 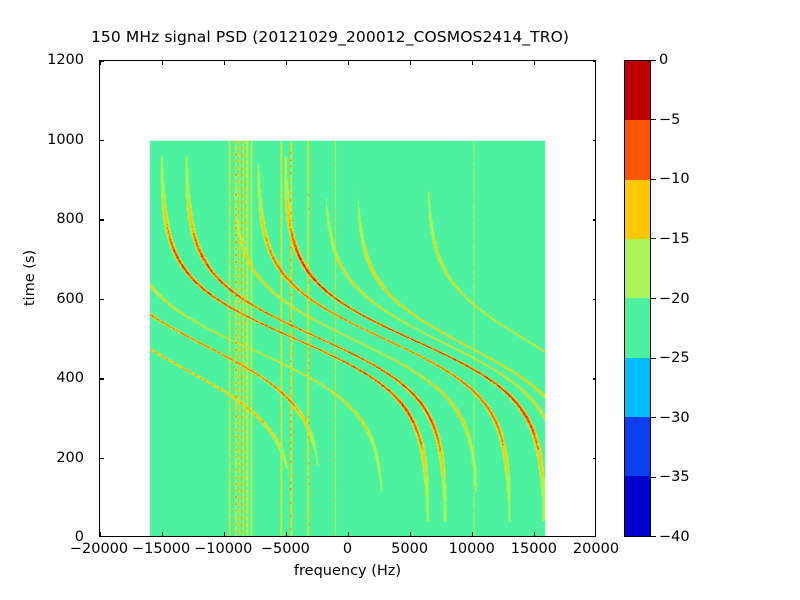 What do you see at coordinates (674, 537) in the screenshot?
I see `colorbar-tick-label: −40` at bounding box center [674, 537].